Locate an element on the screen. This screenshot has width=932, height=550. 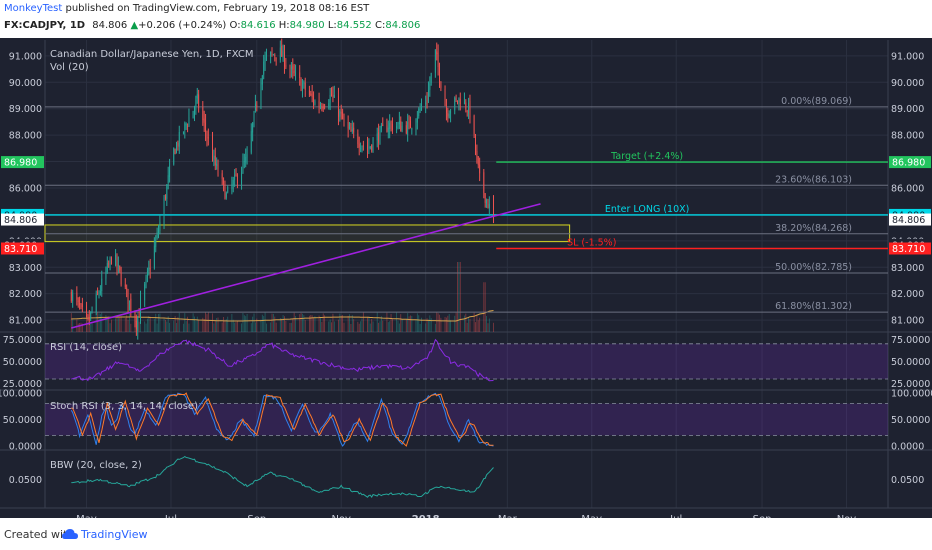
trendline is located at coordinates (306, 266).